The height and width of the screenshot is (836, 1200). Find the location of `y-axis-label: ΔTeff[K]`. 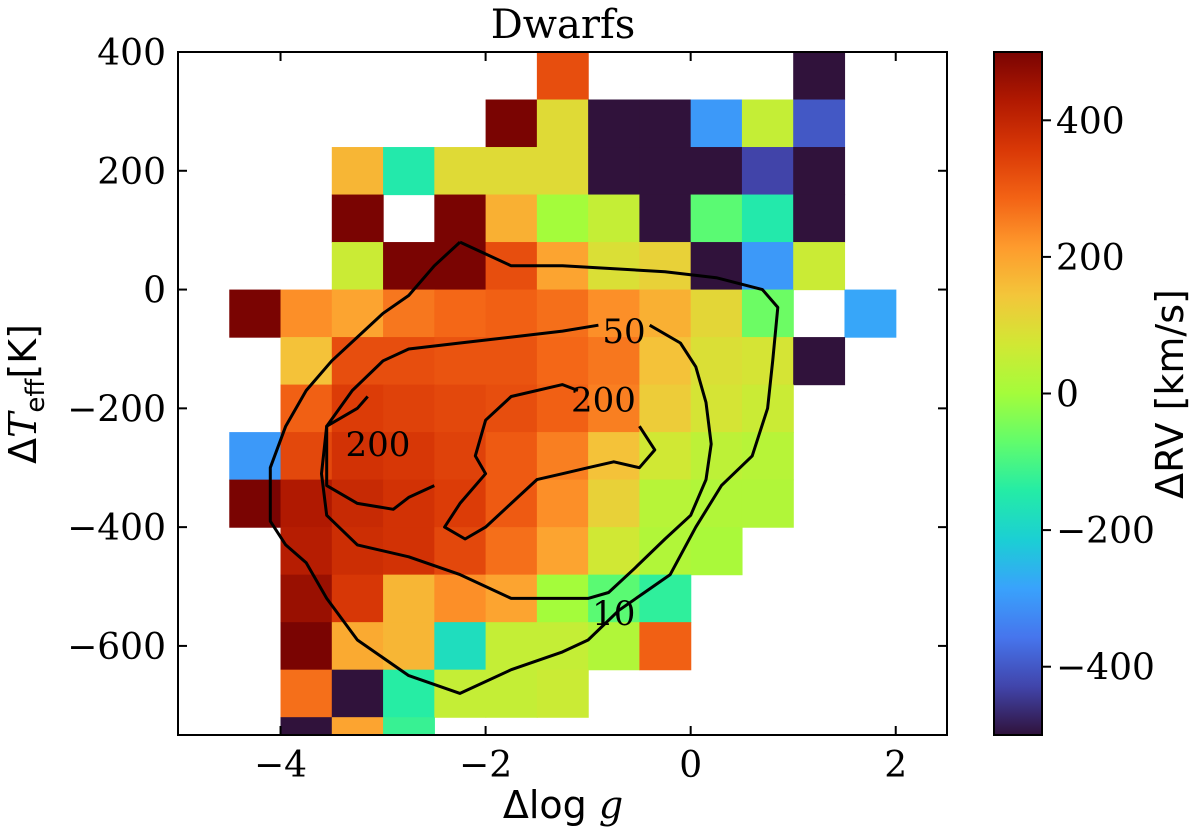

y-axis-label: ΔTeff[K] is located at coordinates (26, 394).